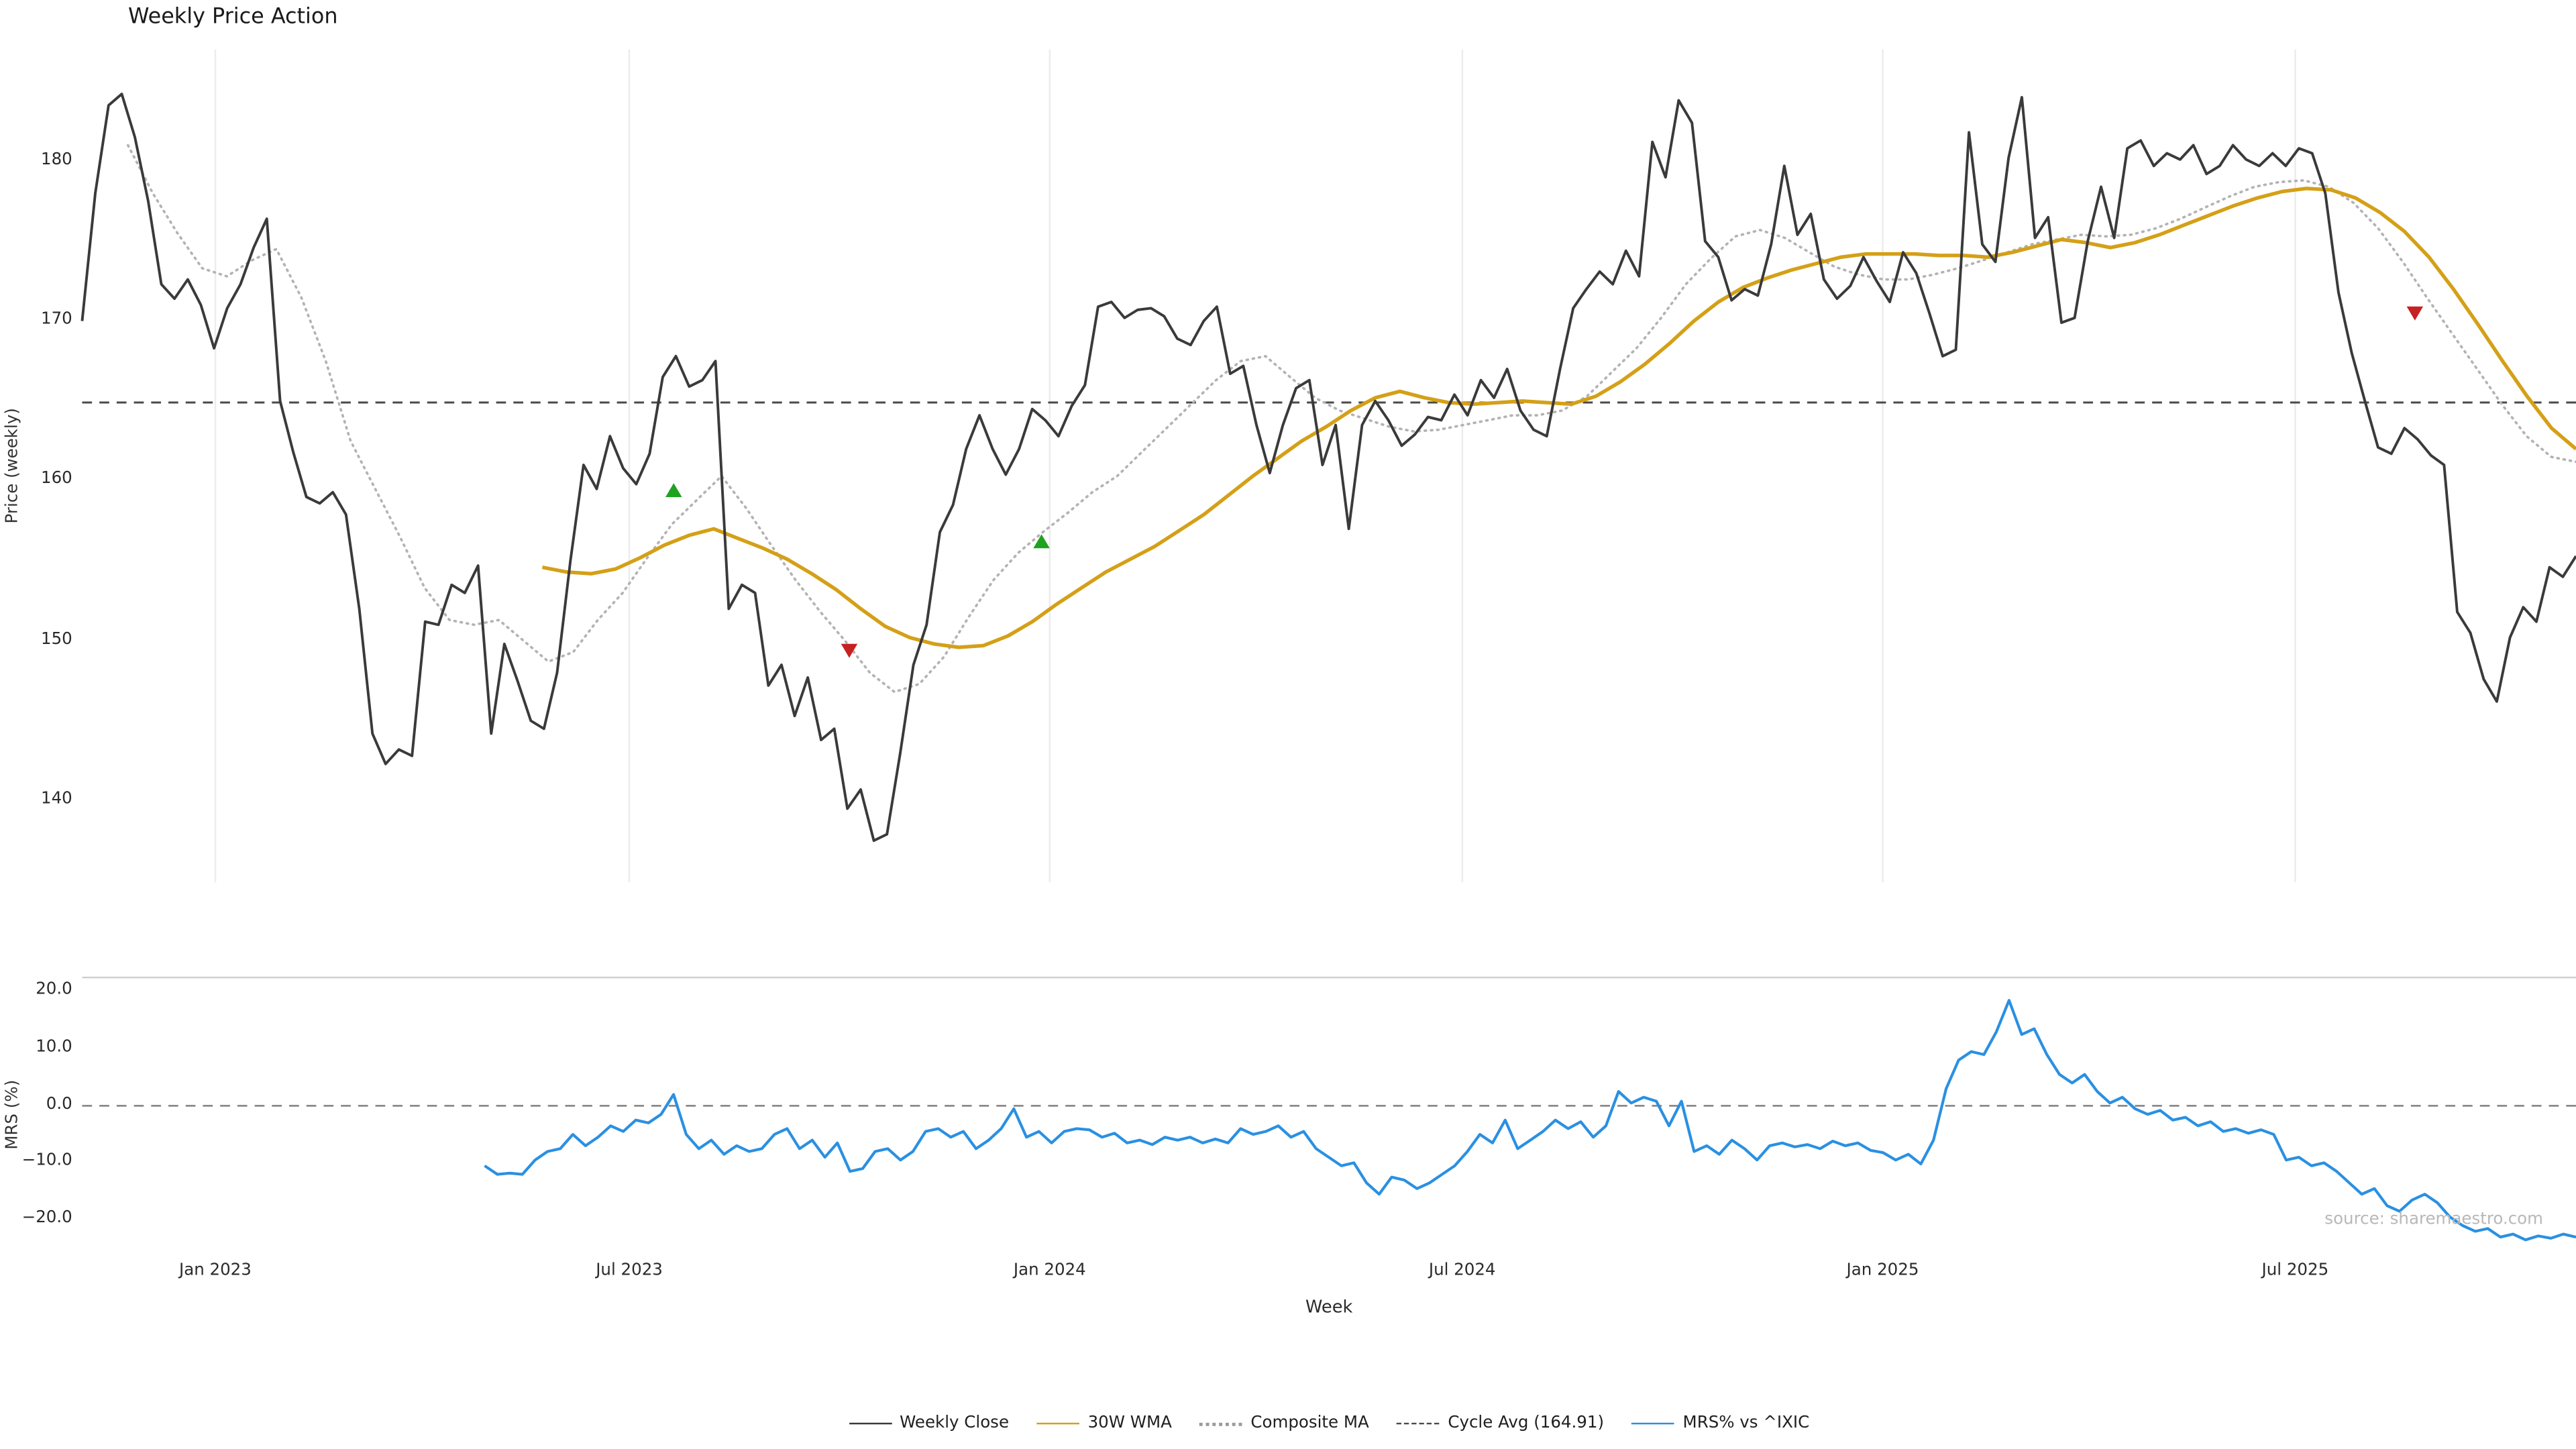 The width and height of the screenshot is (2576, 1449). What do you see at coordinates (233, 17) in the screenshot?
I see `chart-title: Weekly Price Action` at bounding box center [233, 17].